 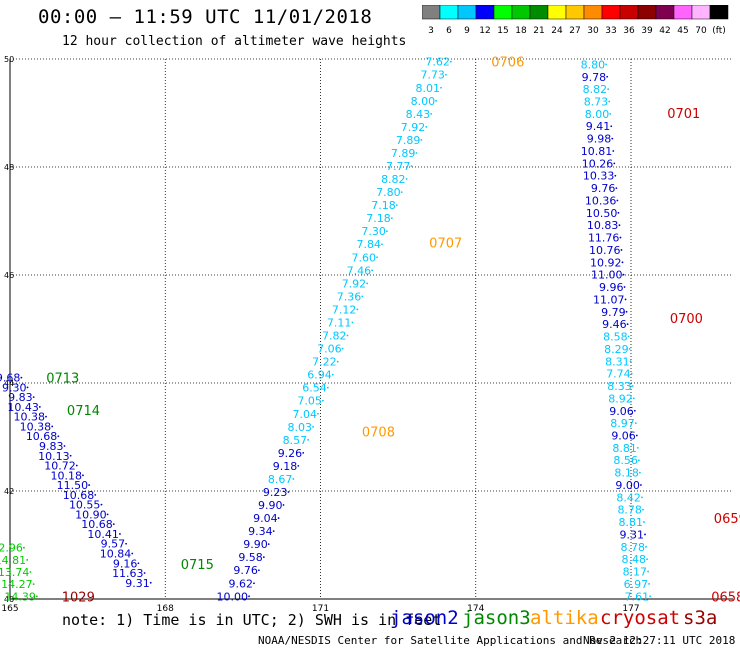 What do you see at coordinates (575, 20) in the screenshot?
I see `color-scale-legend: 3 6 9 12 15 18 21 24 27 30 33 36 39 42 45 70 (ft)` at bounding box center [575, 20].